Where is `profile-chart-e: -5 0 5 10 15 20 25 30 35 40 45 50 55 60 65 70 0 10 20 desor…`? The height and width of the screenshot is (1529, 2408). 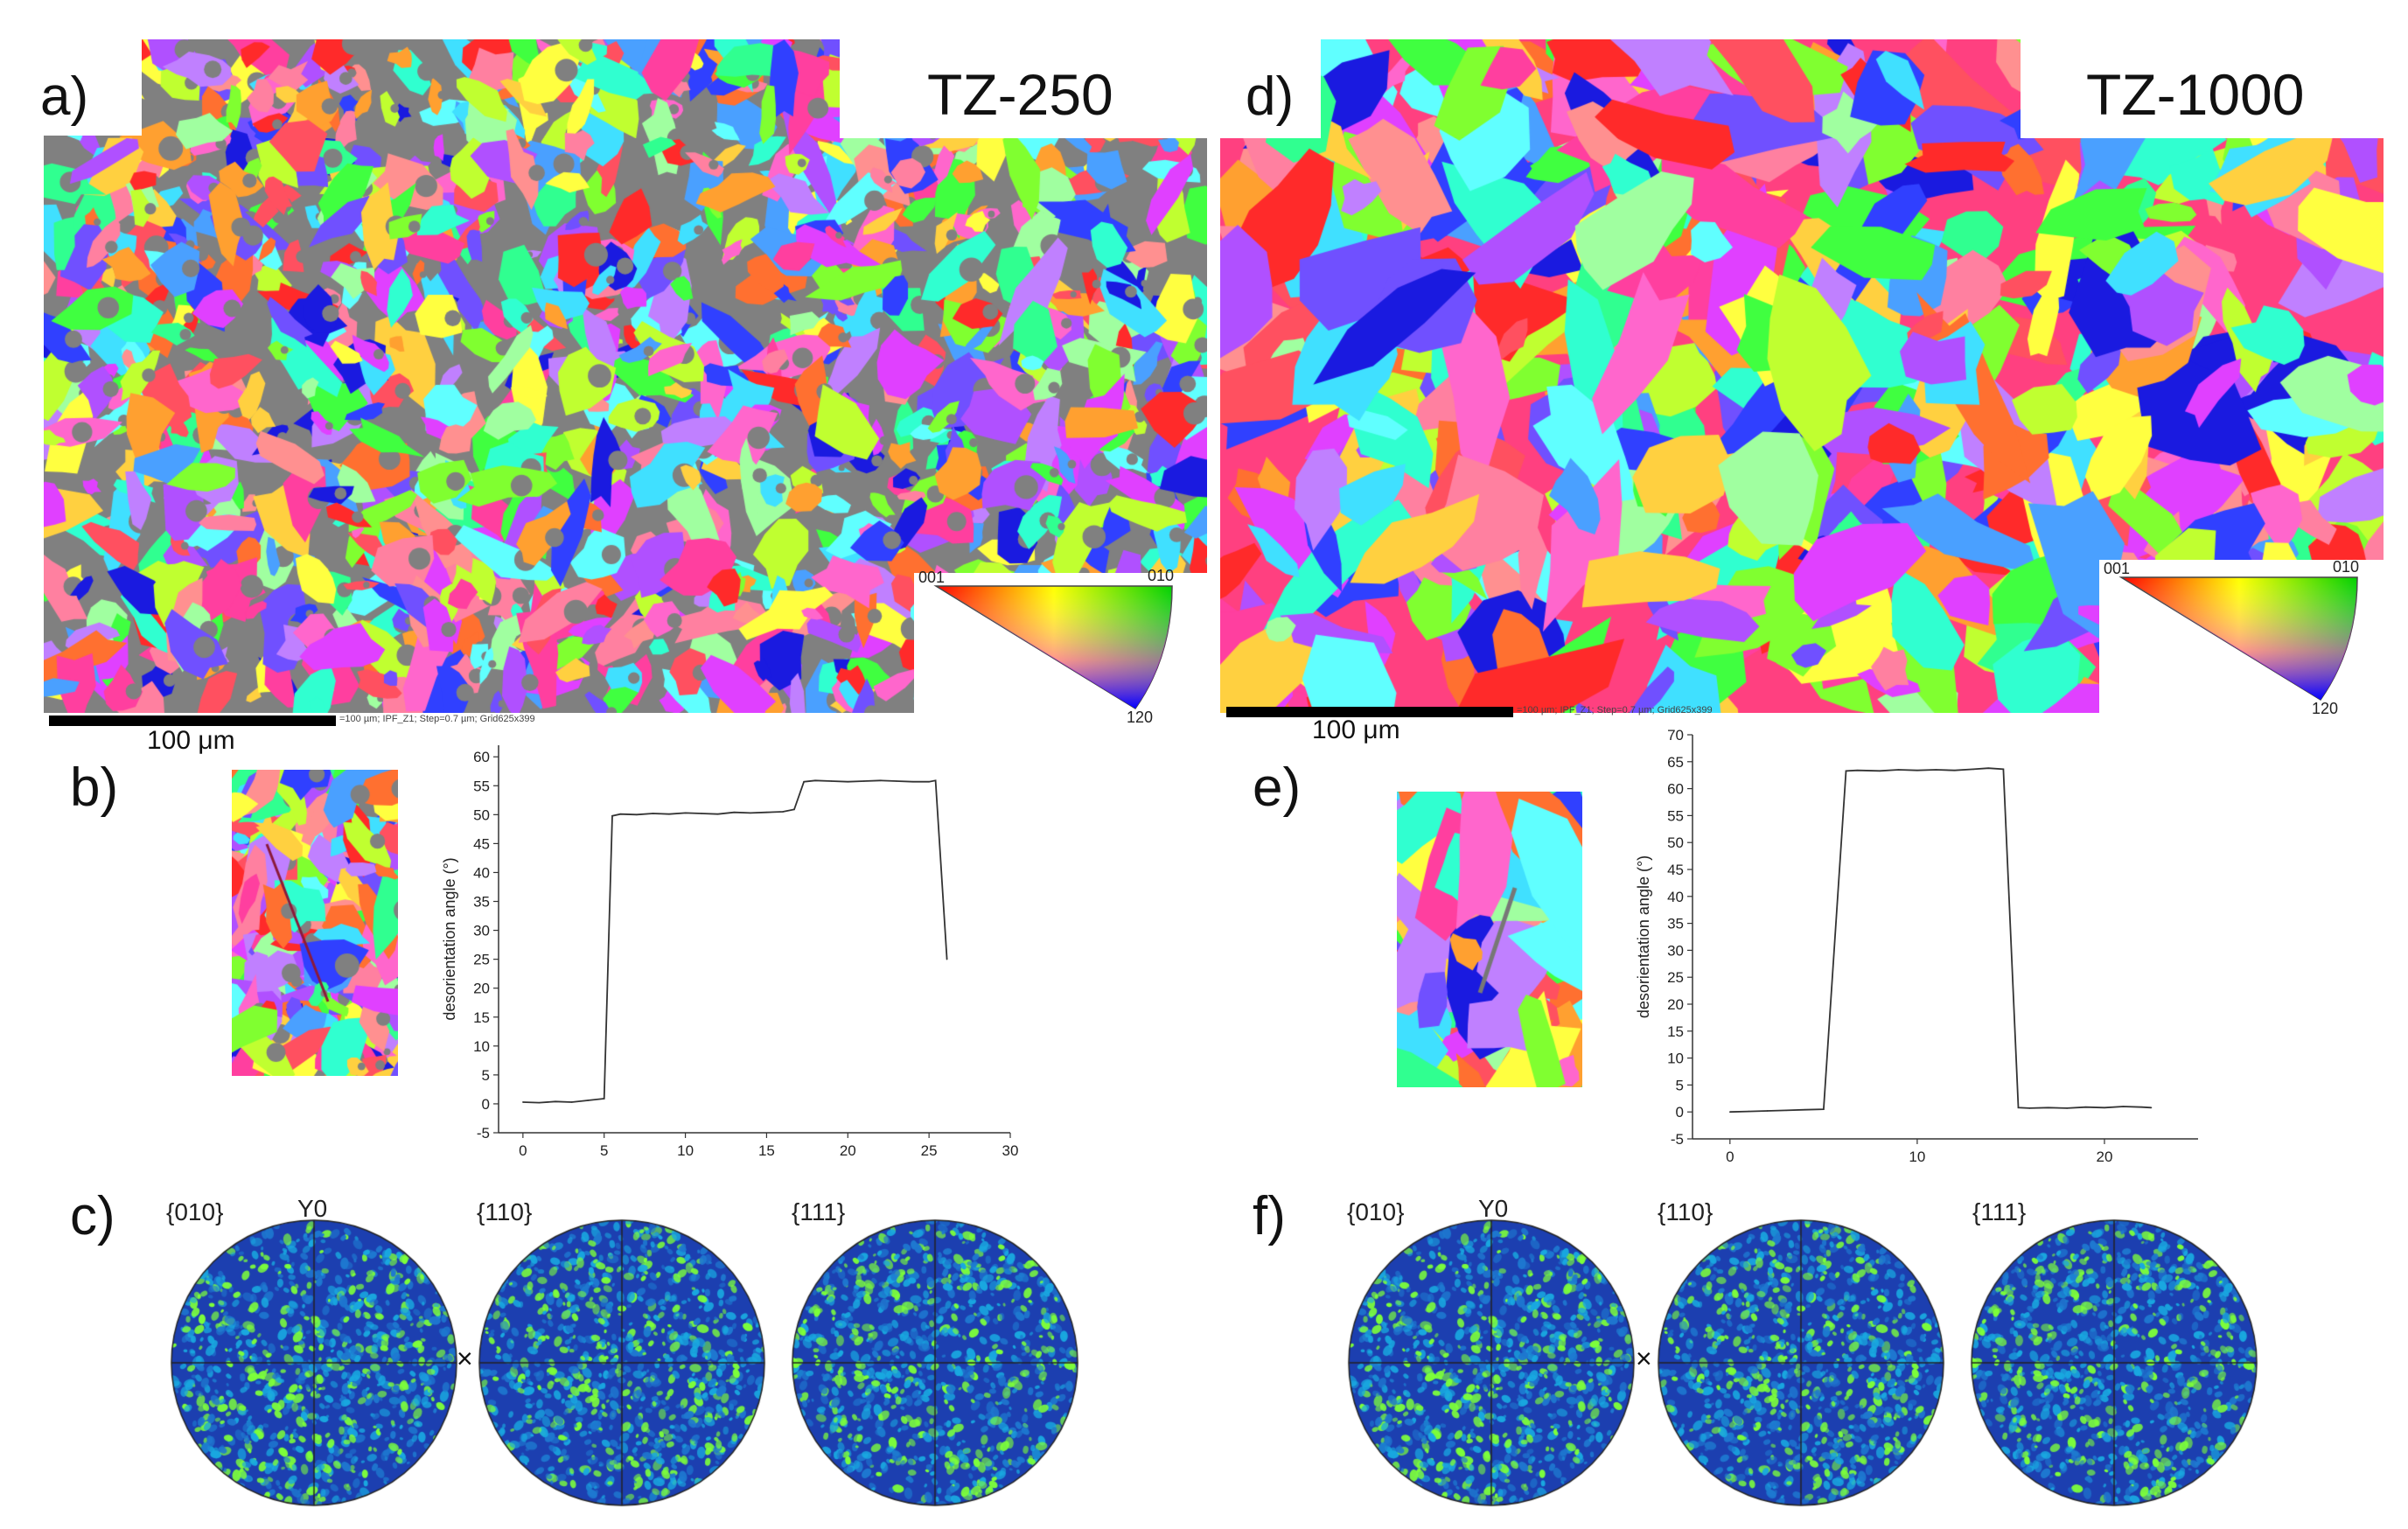
profile-chart-e: -5 0 5 10 15 20 25 30 35 40 45 50 55 60 65 70 0 10 20 desor… is located at coordinates (1920, 949).